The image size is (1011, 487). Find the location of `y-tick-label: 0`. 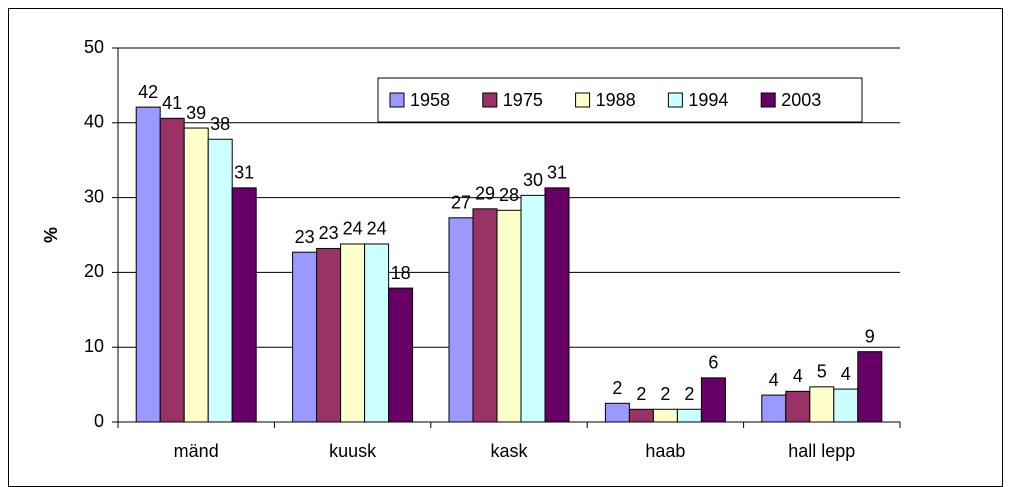

y-tick-label: 0 is located at coordinates (99, 421).